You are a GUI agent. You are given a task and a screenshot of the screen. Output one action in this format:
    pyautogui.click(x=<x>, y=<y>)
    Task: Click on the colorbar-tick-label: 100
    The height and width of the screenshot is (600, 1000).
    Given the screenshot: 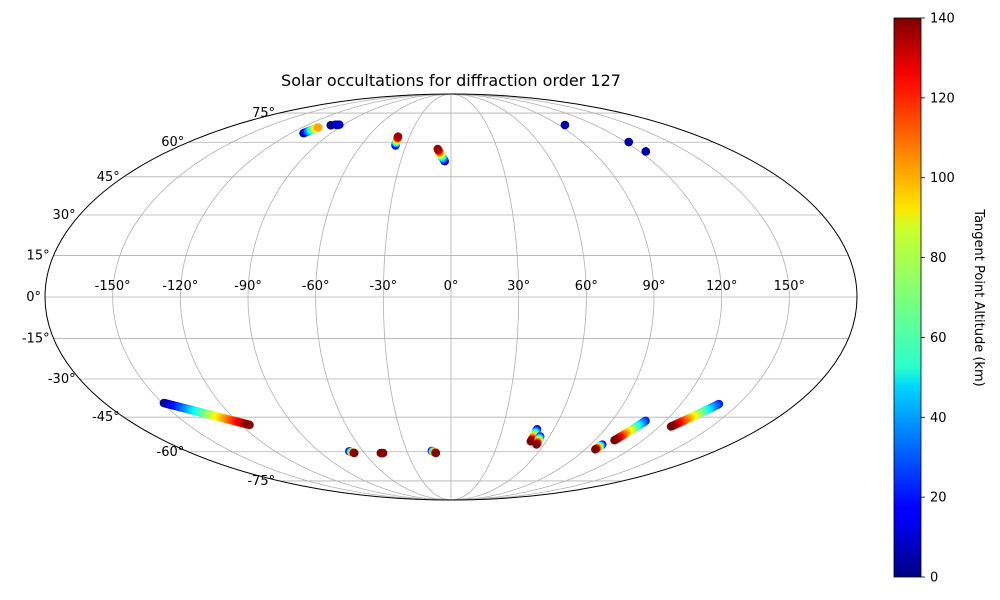 What is the action you would take?
    pyautogui.click(x=942, y=178)
    